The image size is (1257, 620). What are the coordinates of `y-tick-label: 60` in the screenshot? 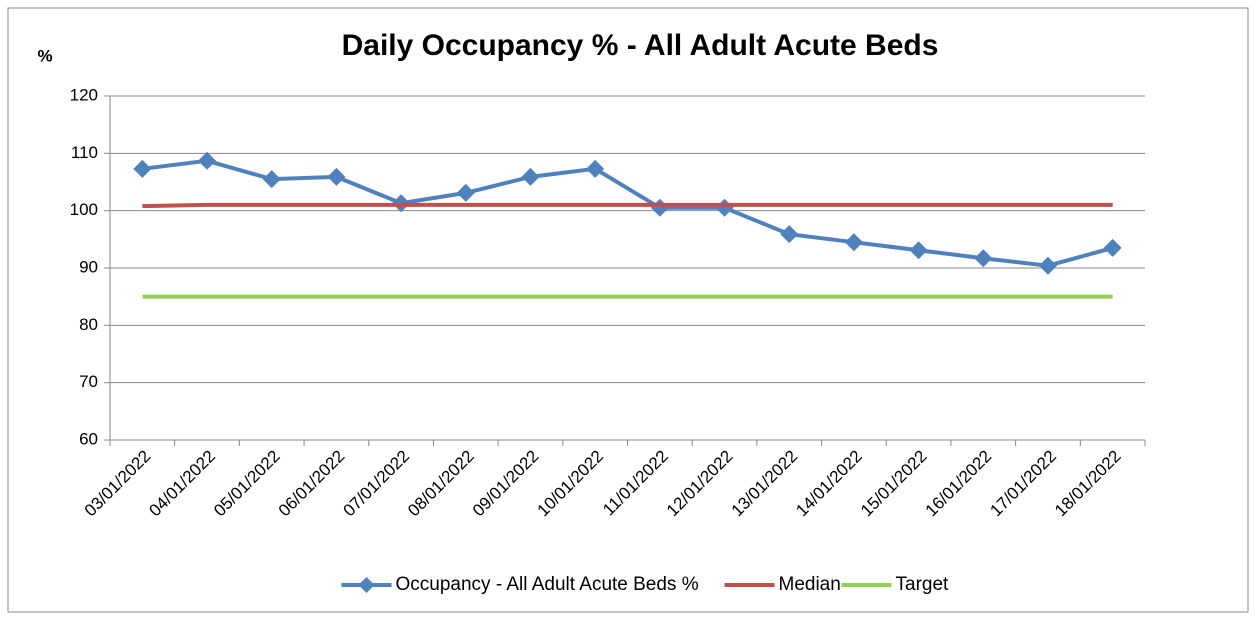 It's located at (88, 438).